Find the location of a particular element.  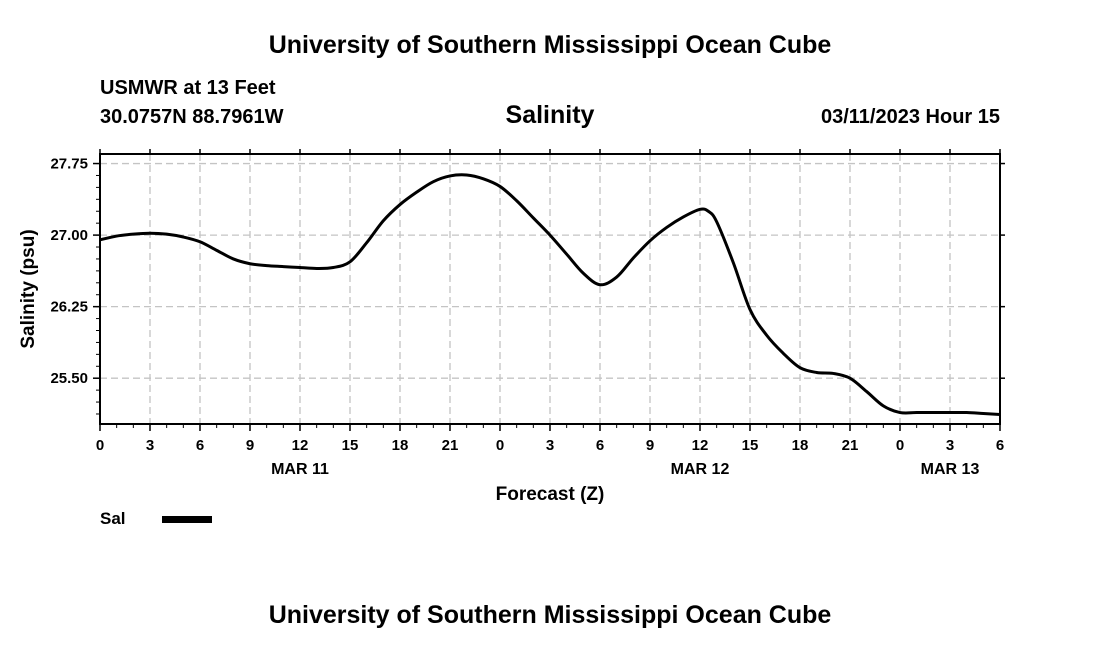

legend-swatch is located at coordinates (187, 519).